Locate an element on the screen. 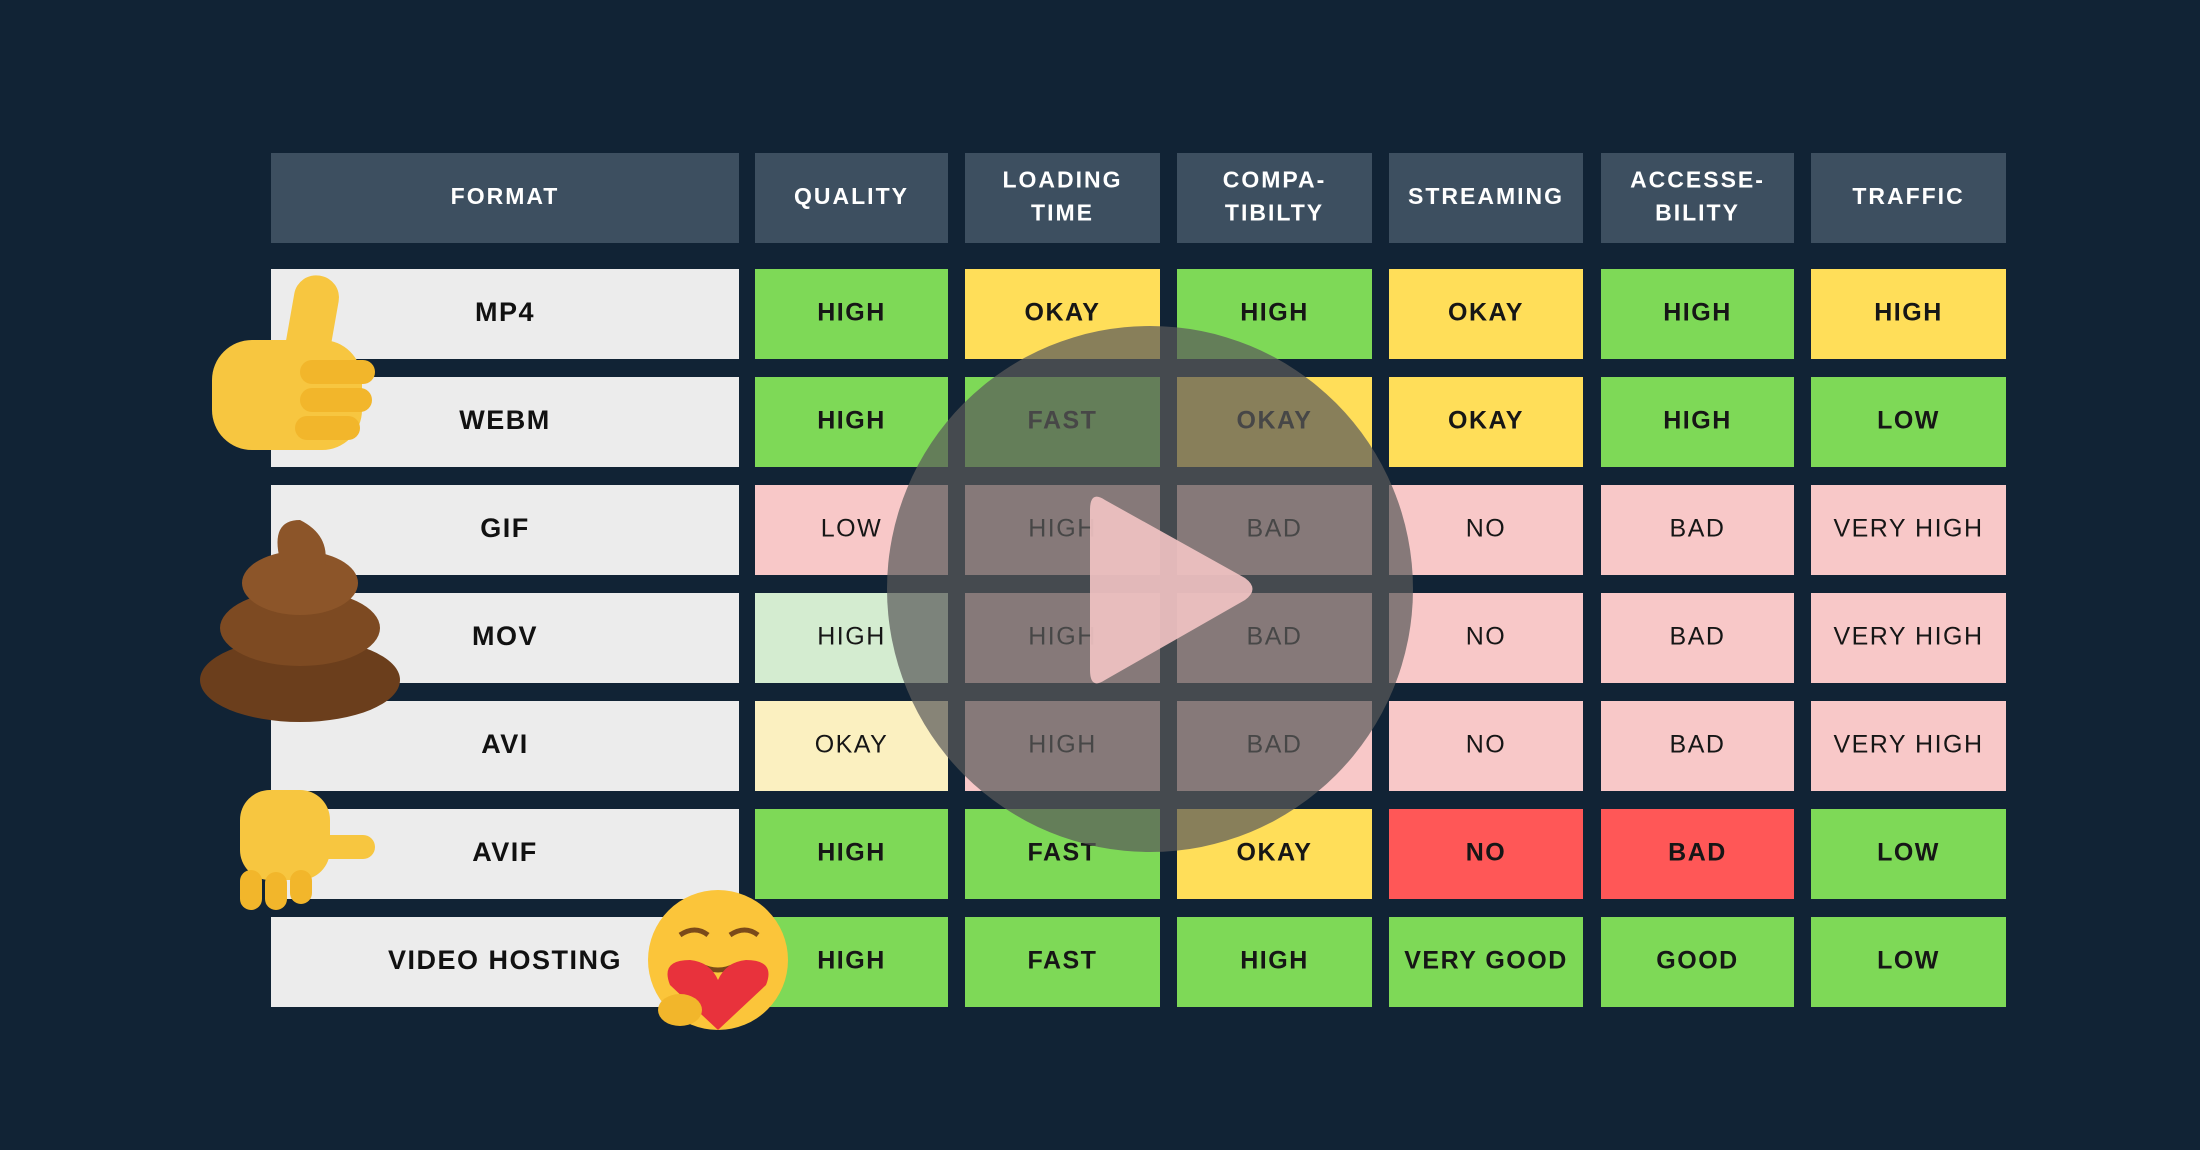 Image resolution: width=2200 pixels, height=1150 pixels. header-label: STREAMING is located at coordinates (1486, 196).